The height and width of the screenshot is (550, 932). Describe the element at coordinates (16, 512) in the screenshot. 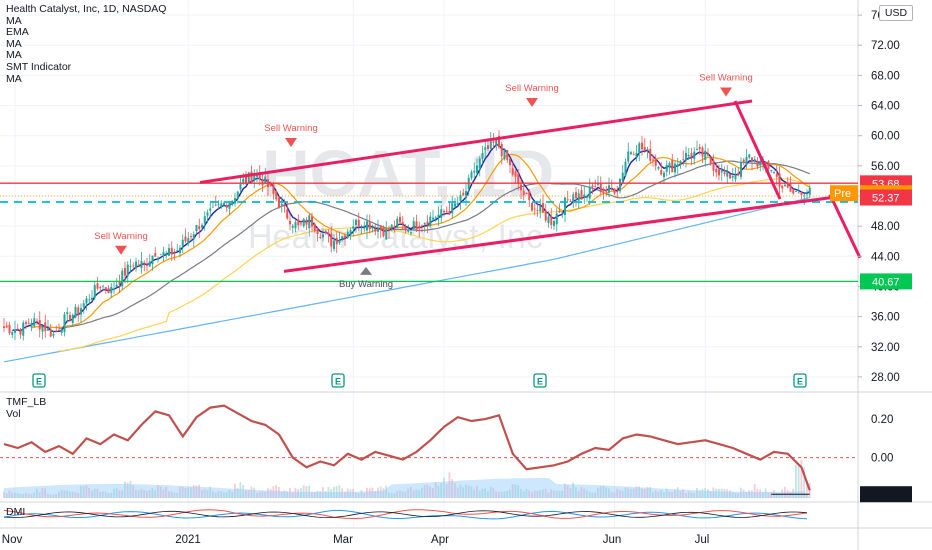

I see `dmi-legend: DMI` at that location.